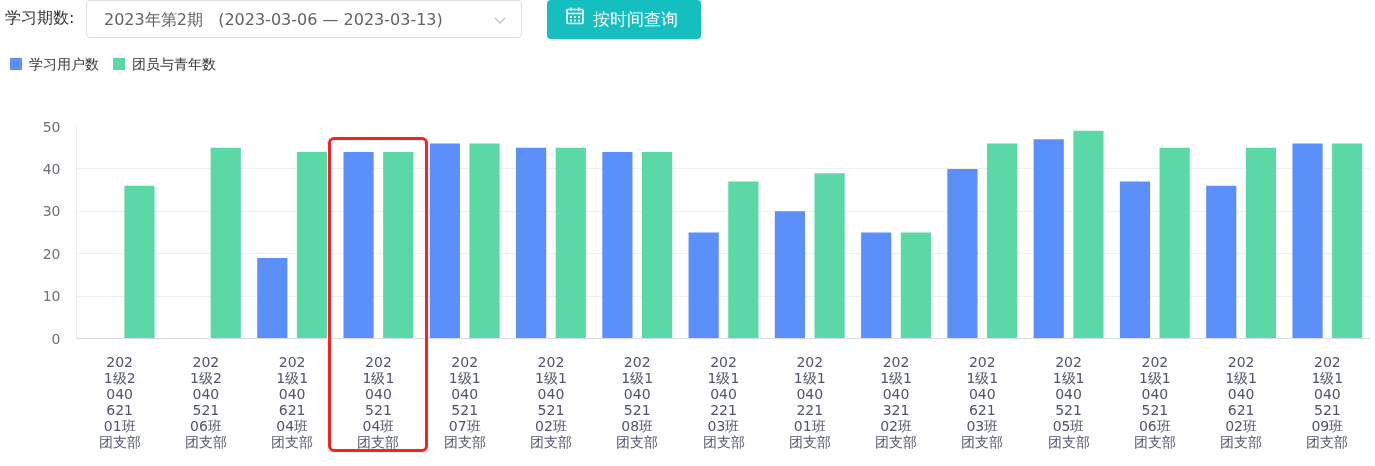  Describe the element at coordinates (1068, 401) in the screenshot. I see `x-tick-label: 2021级104052105班团支部` at that location.